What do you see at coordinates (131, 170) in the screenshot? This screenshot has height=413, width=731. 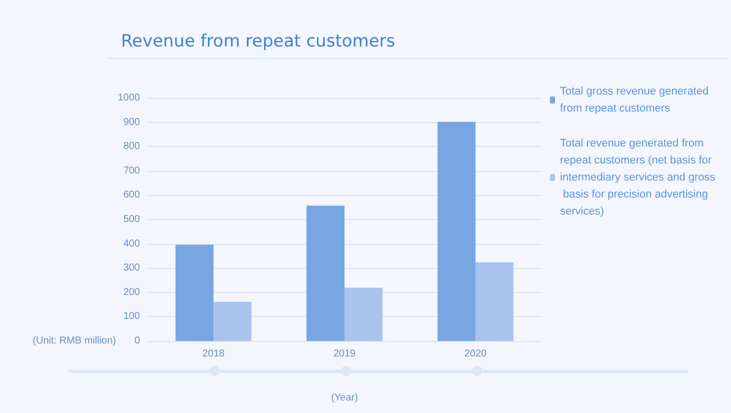 I see `y-tick-label: 700` at bounding box center [131, 170].